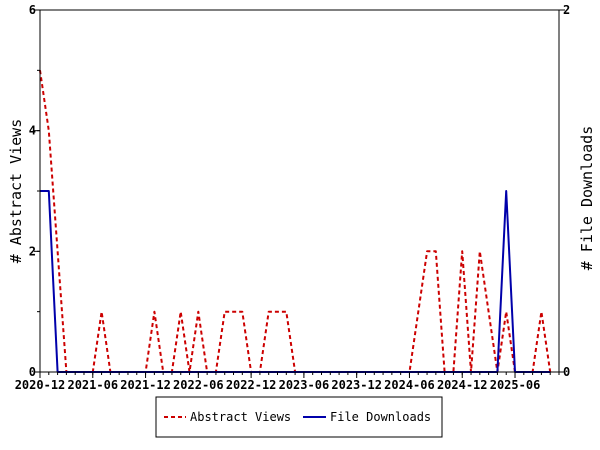 This screenshot has height=450, width=600. Describe the element at coordinates (462, 385) in the screenshot. I see `x-tick-label: 2024-12` at that location.